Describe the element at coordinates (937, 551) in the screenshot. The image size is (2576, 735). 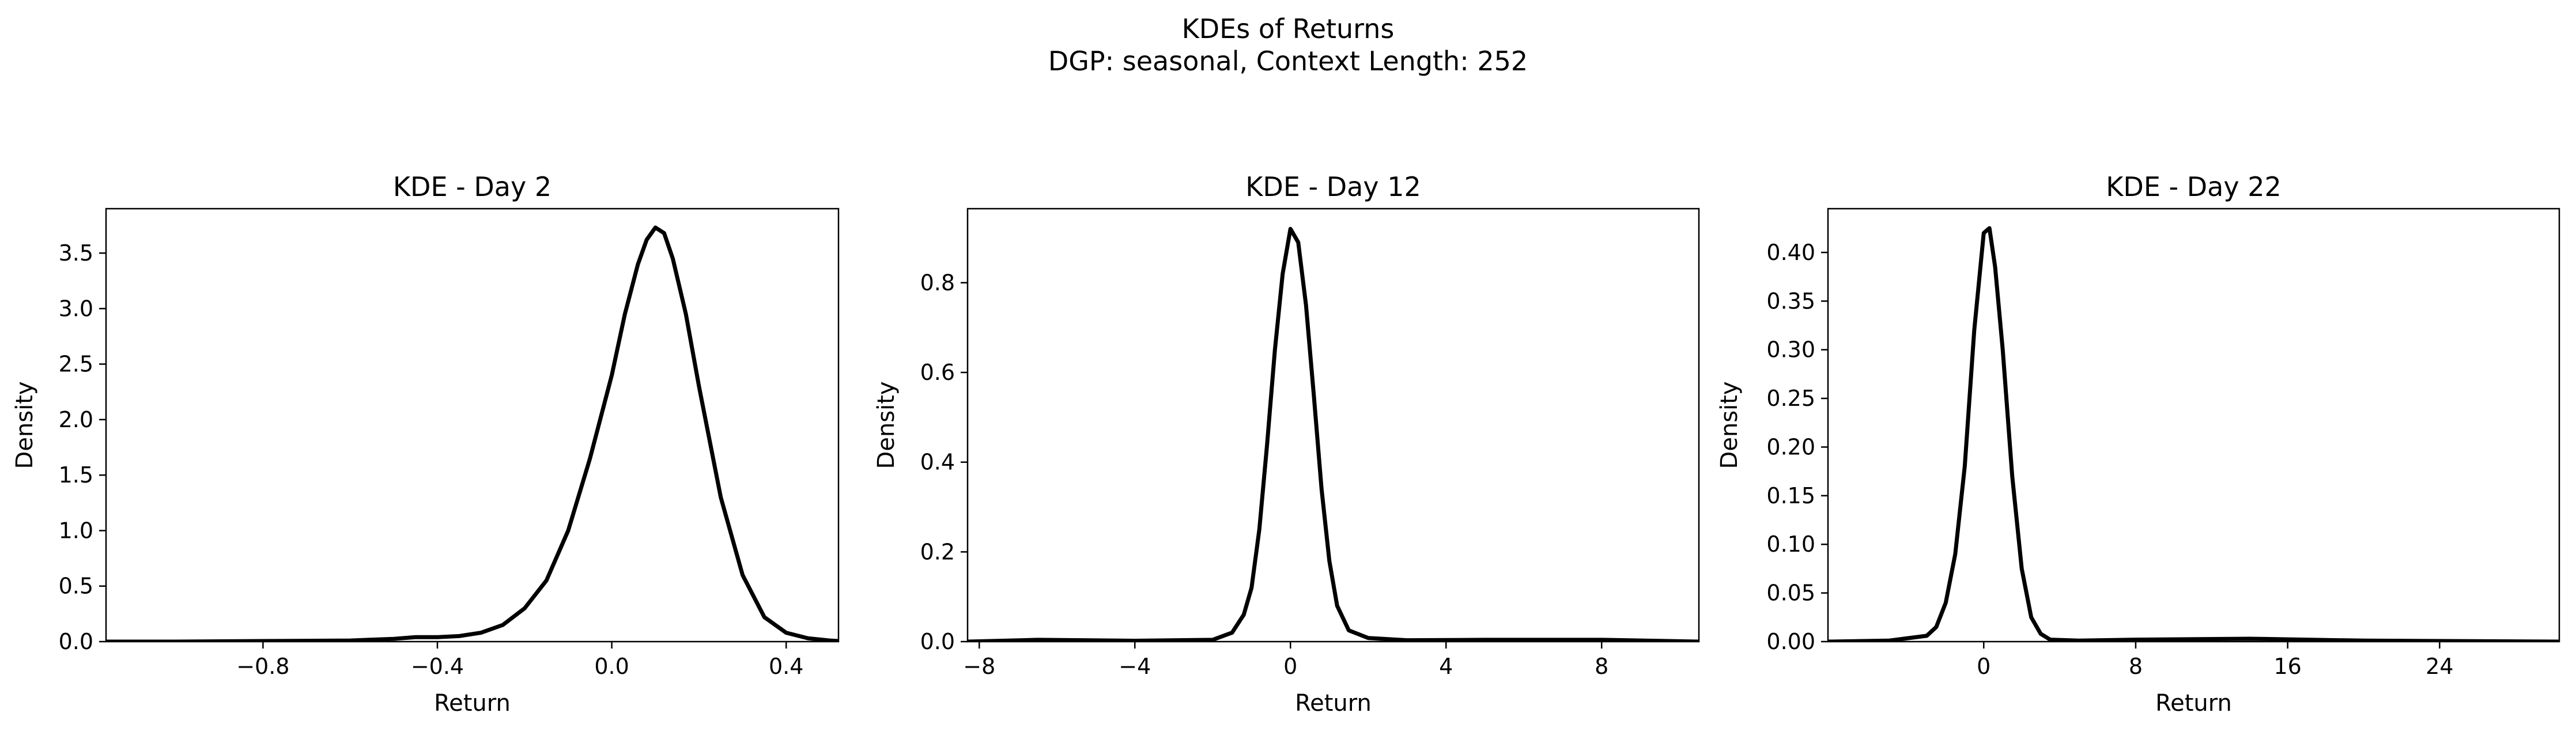
I see `chart-2-ytick-label: 0.2` at that location.